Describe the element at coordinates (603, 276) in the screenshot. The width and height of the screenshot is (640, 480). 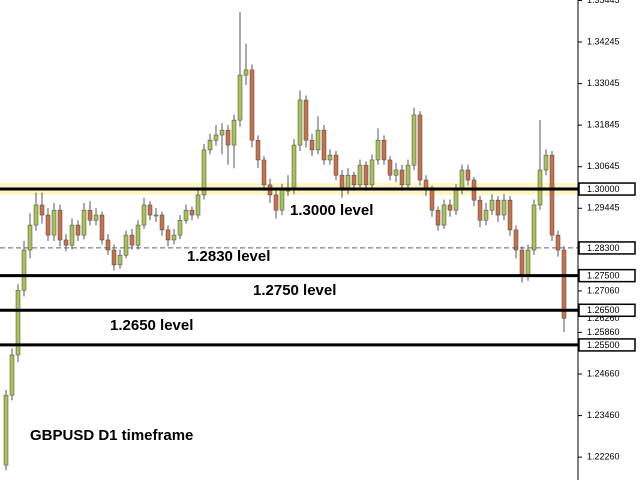
I see `level-label: 1.27500` at that location.